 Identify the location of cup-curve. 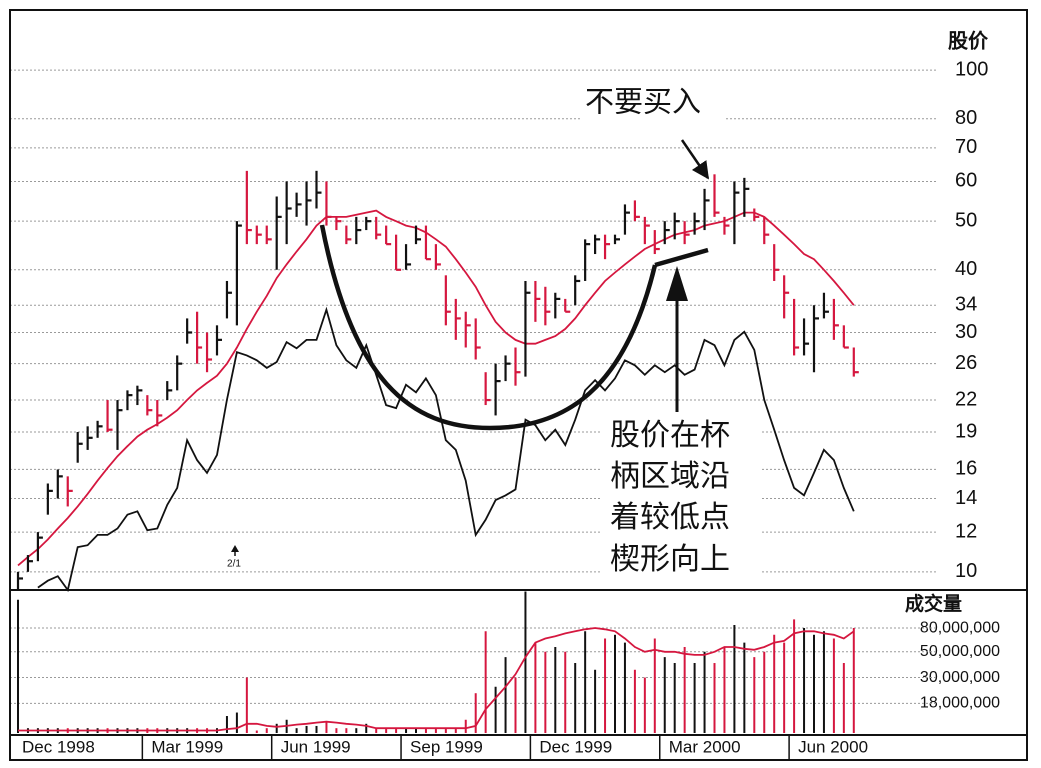
(488, 327).